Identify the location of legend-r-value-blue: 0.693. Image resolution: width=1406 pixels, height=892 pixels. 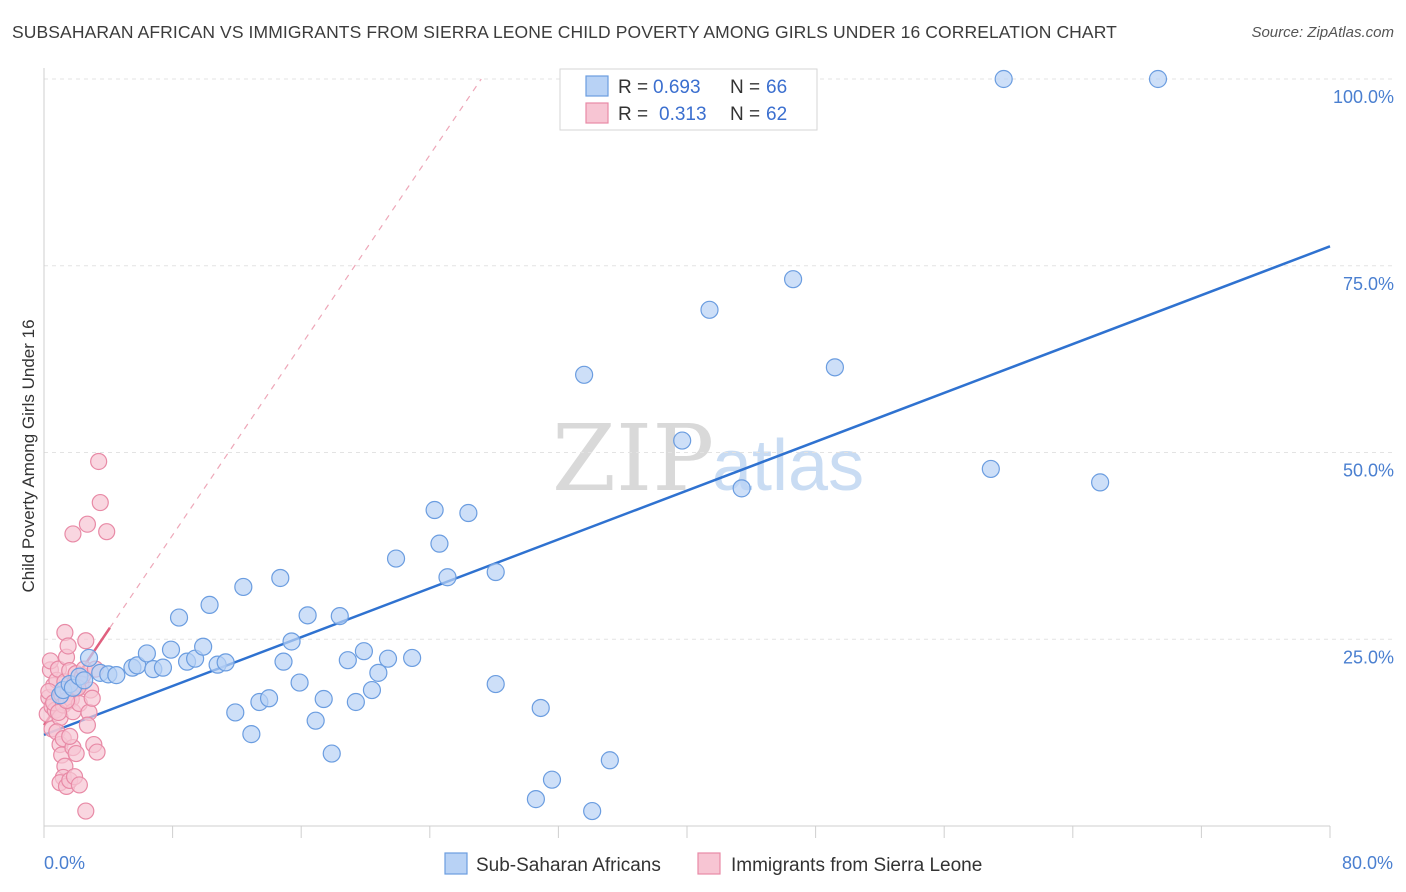
(677, 87).